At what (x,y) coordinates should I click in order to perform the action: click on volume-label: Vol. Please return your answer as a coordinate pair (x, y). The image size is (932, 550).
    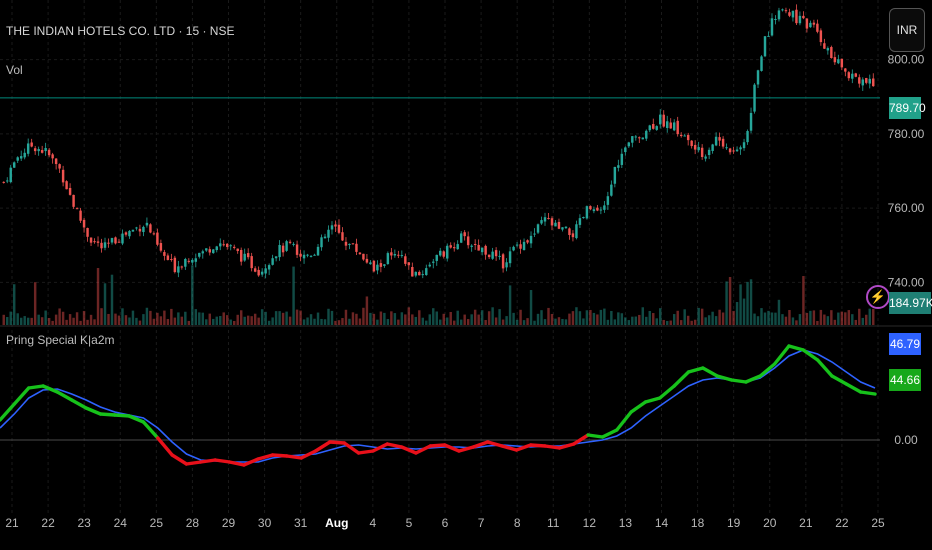
    Looking at the image, I should click on (14, 70).